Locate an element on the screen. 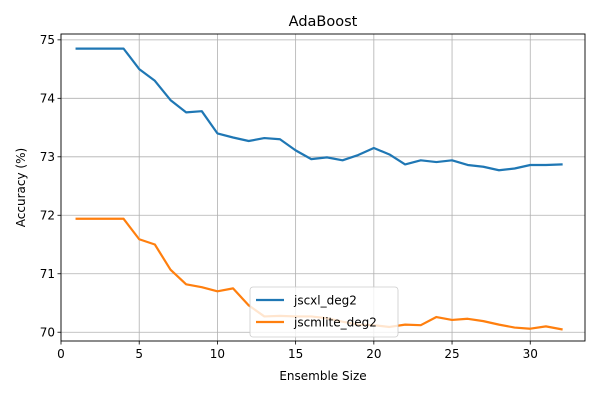 Image resolution: width=600 pixels, height=400 pixels. x-axis-ticks: 0 5 10 15 20 25 30 is located at coordinates (297, 351).